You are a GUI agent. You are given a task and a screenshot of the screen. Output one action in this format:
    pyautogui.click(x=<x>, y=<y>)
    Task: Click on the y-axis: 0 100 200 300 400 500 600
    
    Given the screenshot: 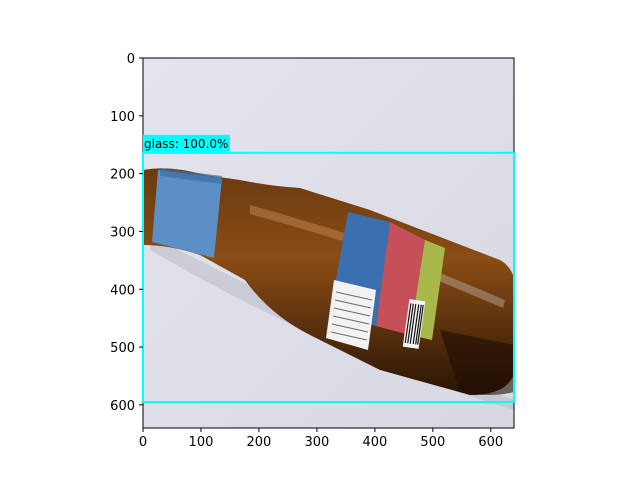 What is the action you would take?
    pyautogui.click(x=126, y=233)
    